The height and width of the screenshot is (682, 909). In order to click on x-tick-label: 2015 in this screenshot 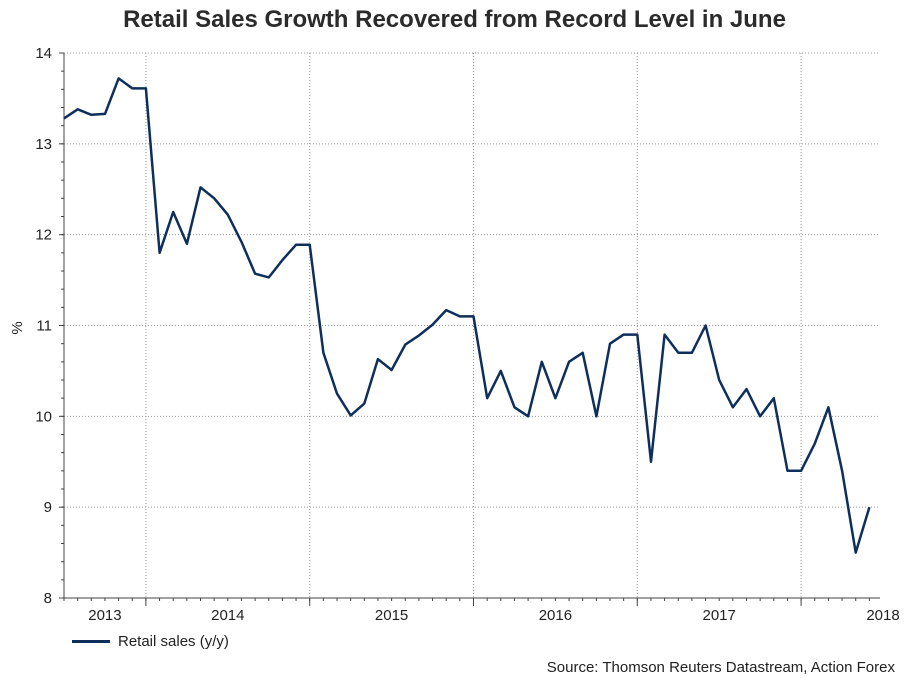, I will do `click(391, 615)`.